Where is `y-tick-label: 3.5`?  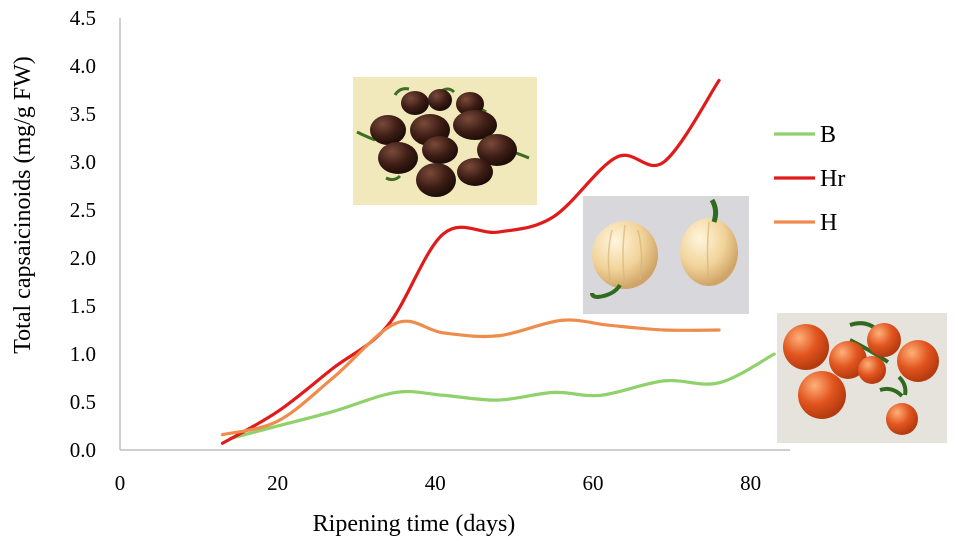 y-tick-label: 3.5 is located at coordinates (83, 114).